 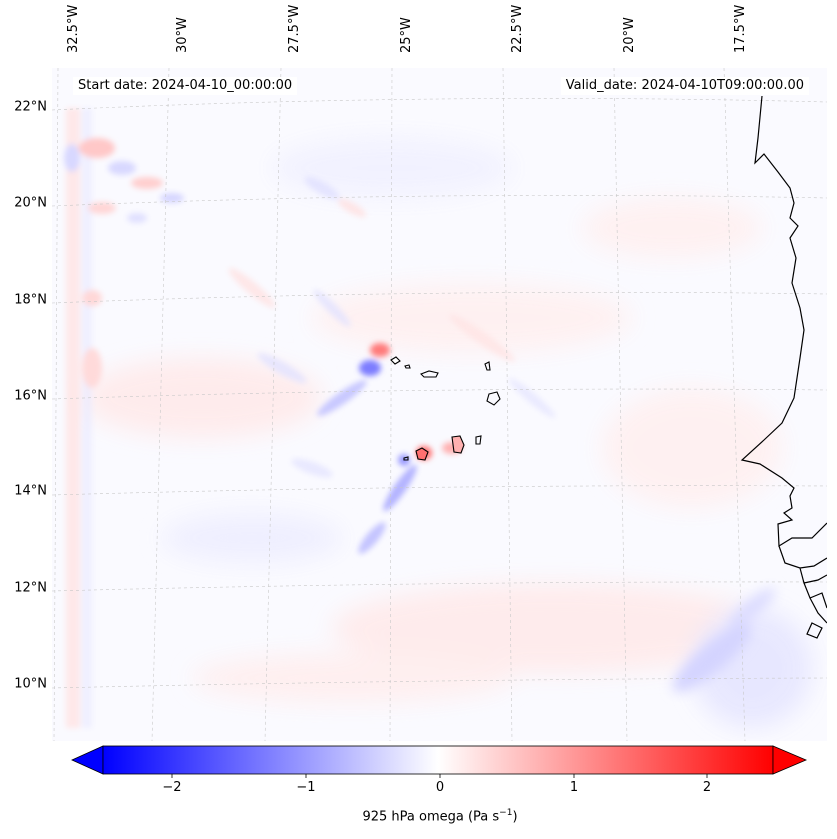 I want to click on africa-coastline, so click(x=784, y=367).